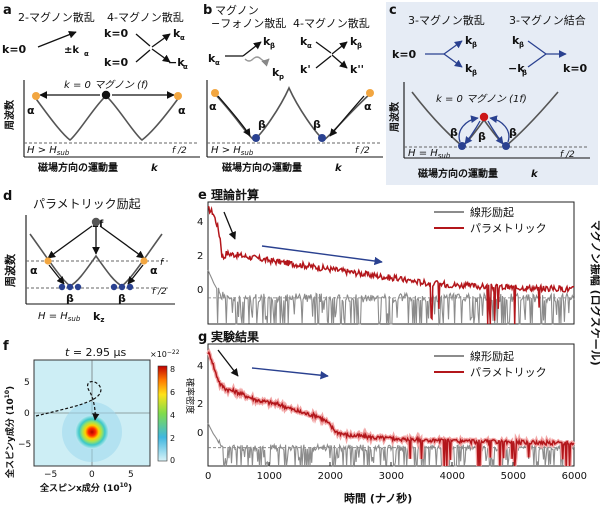  What do you see at coordinates (217, 63) in the screenshot?
I see `panel-b-ka-sub: α` at bounding box center [217, 63].